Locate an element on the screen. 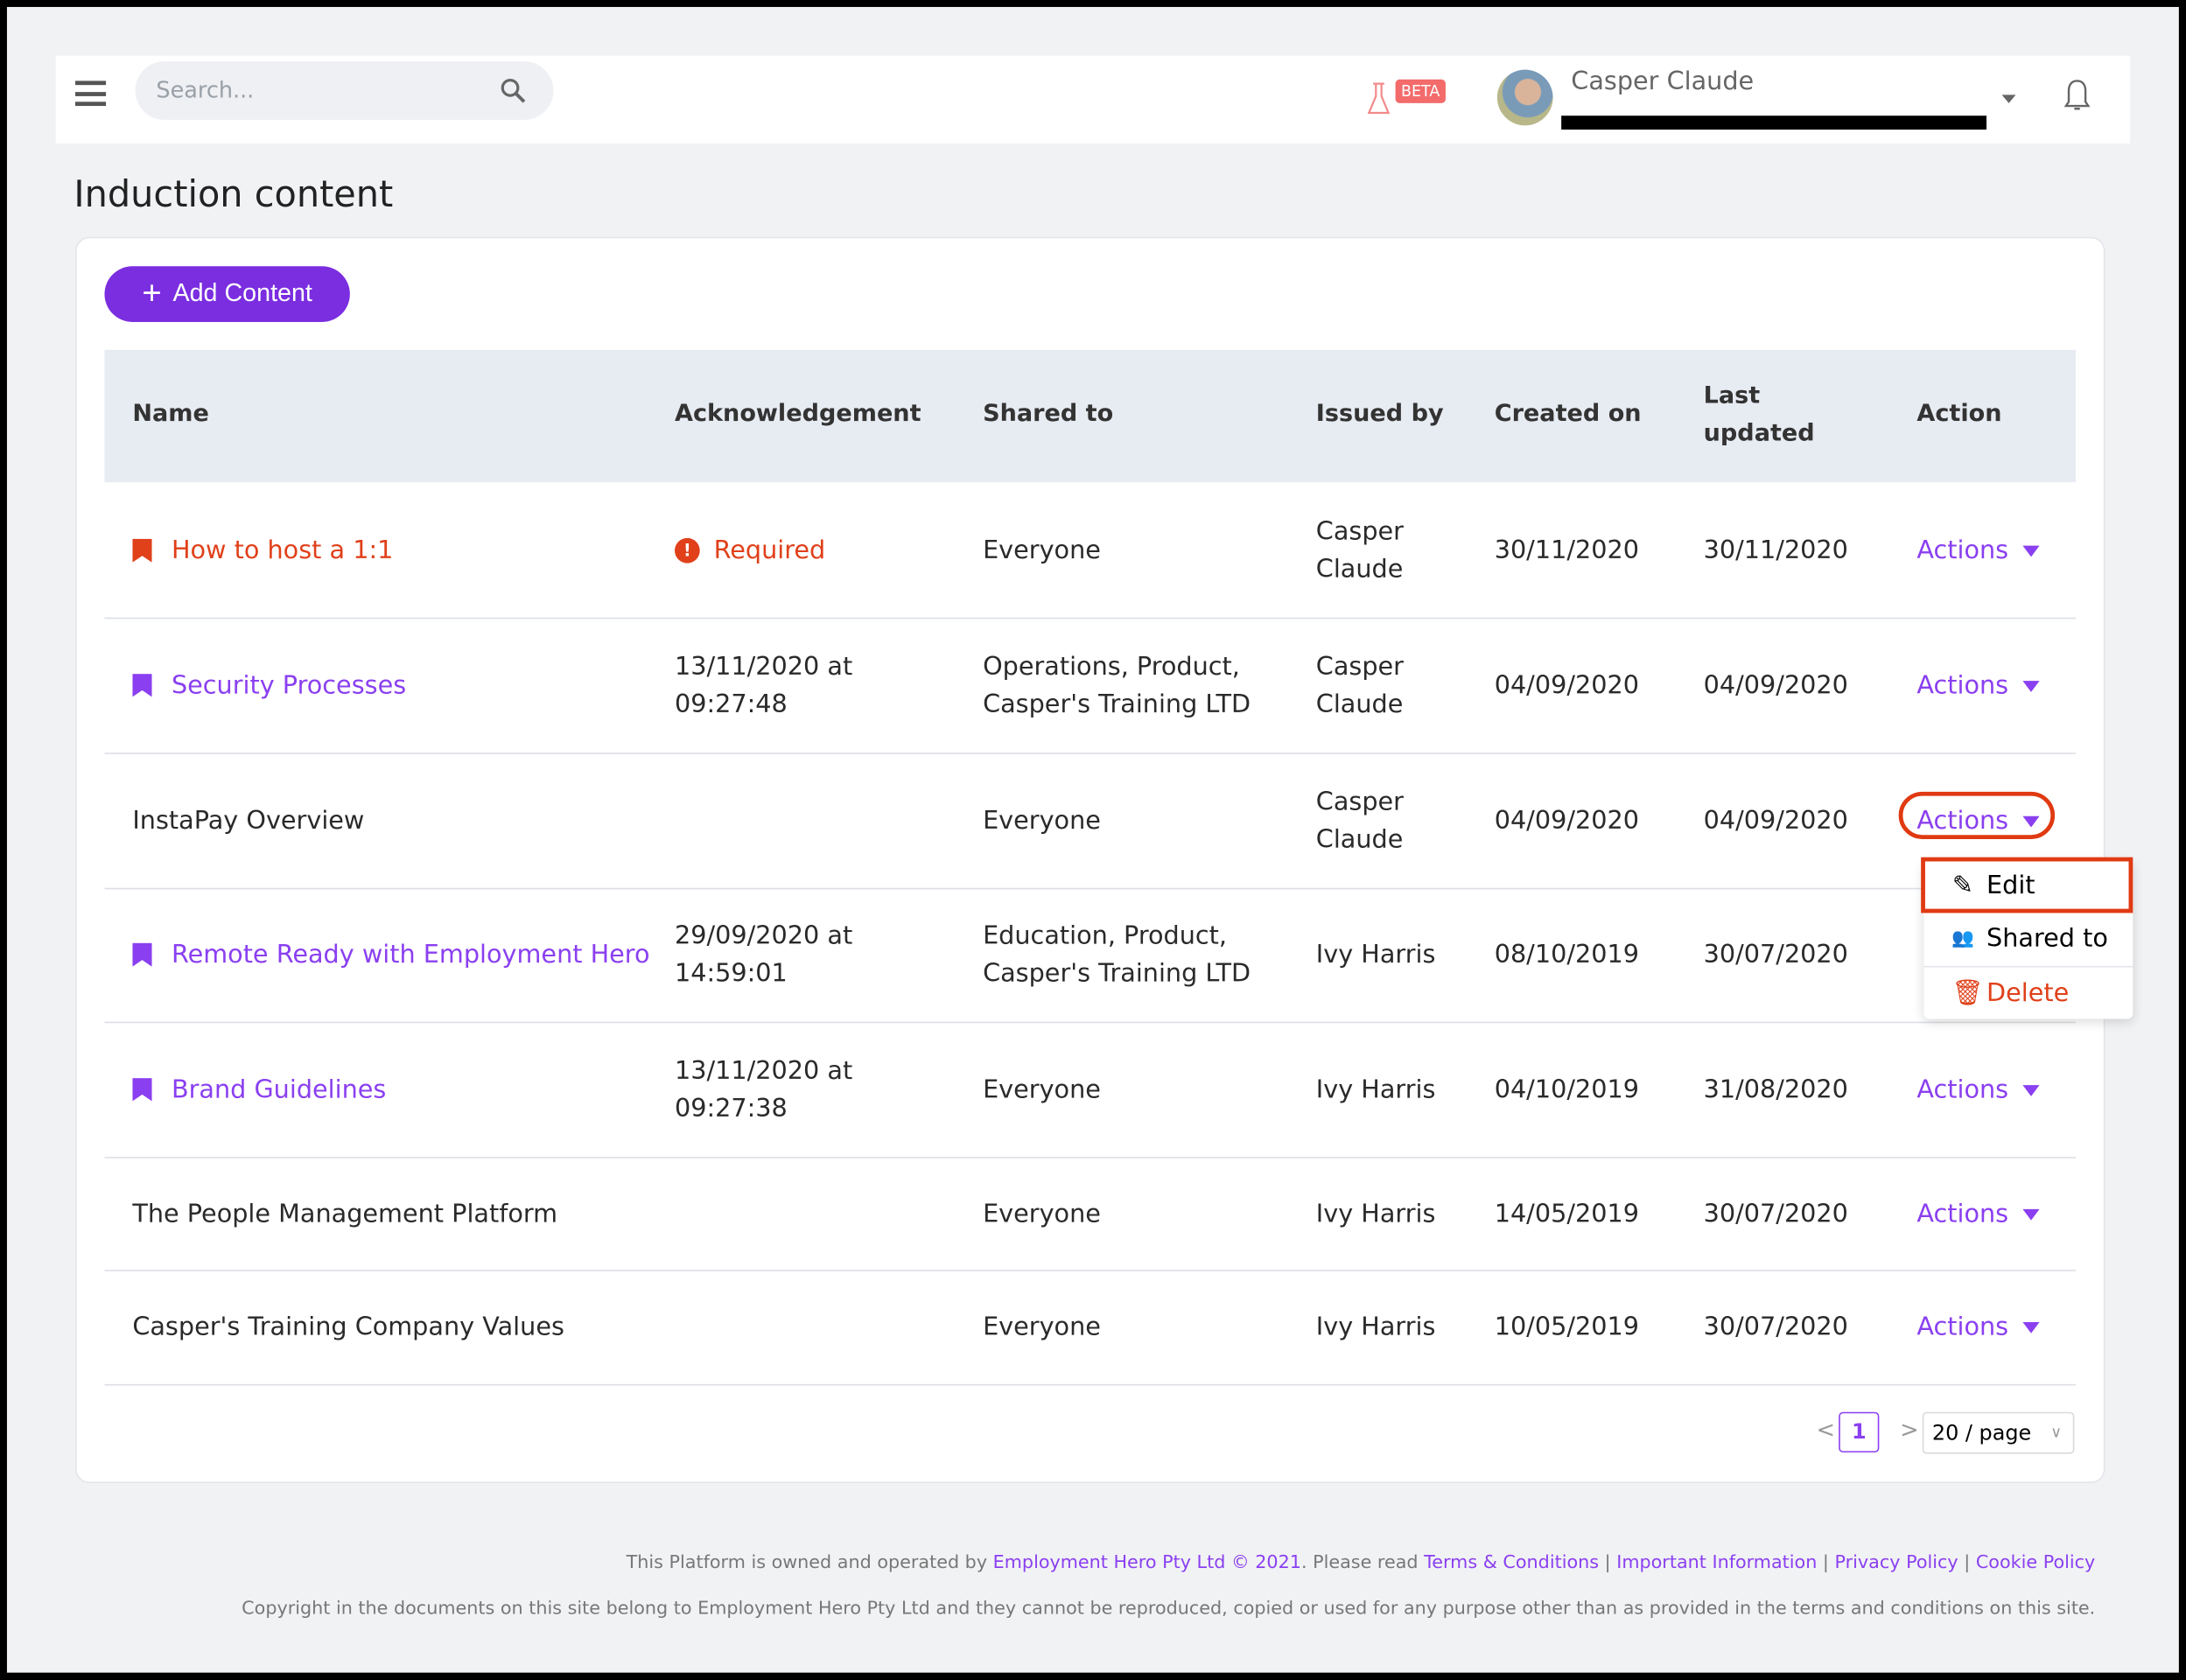 The image size is (2186, 1680). menu-item-shared-to: 👥 Shared to is located at coordinates (2028, 939).